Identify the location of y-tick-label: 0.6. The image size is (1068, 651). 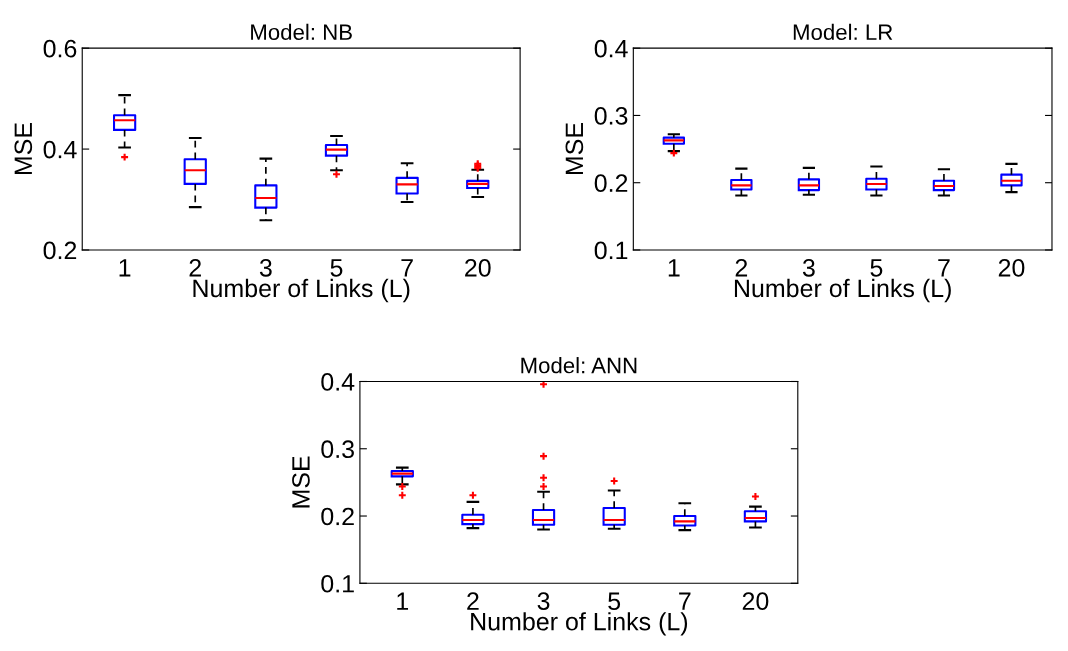
(60, 48).